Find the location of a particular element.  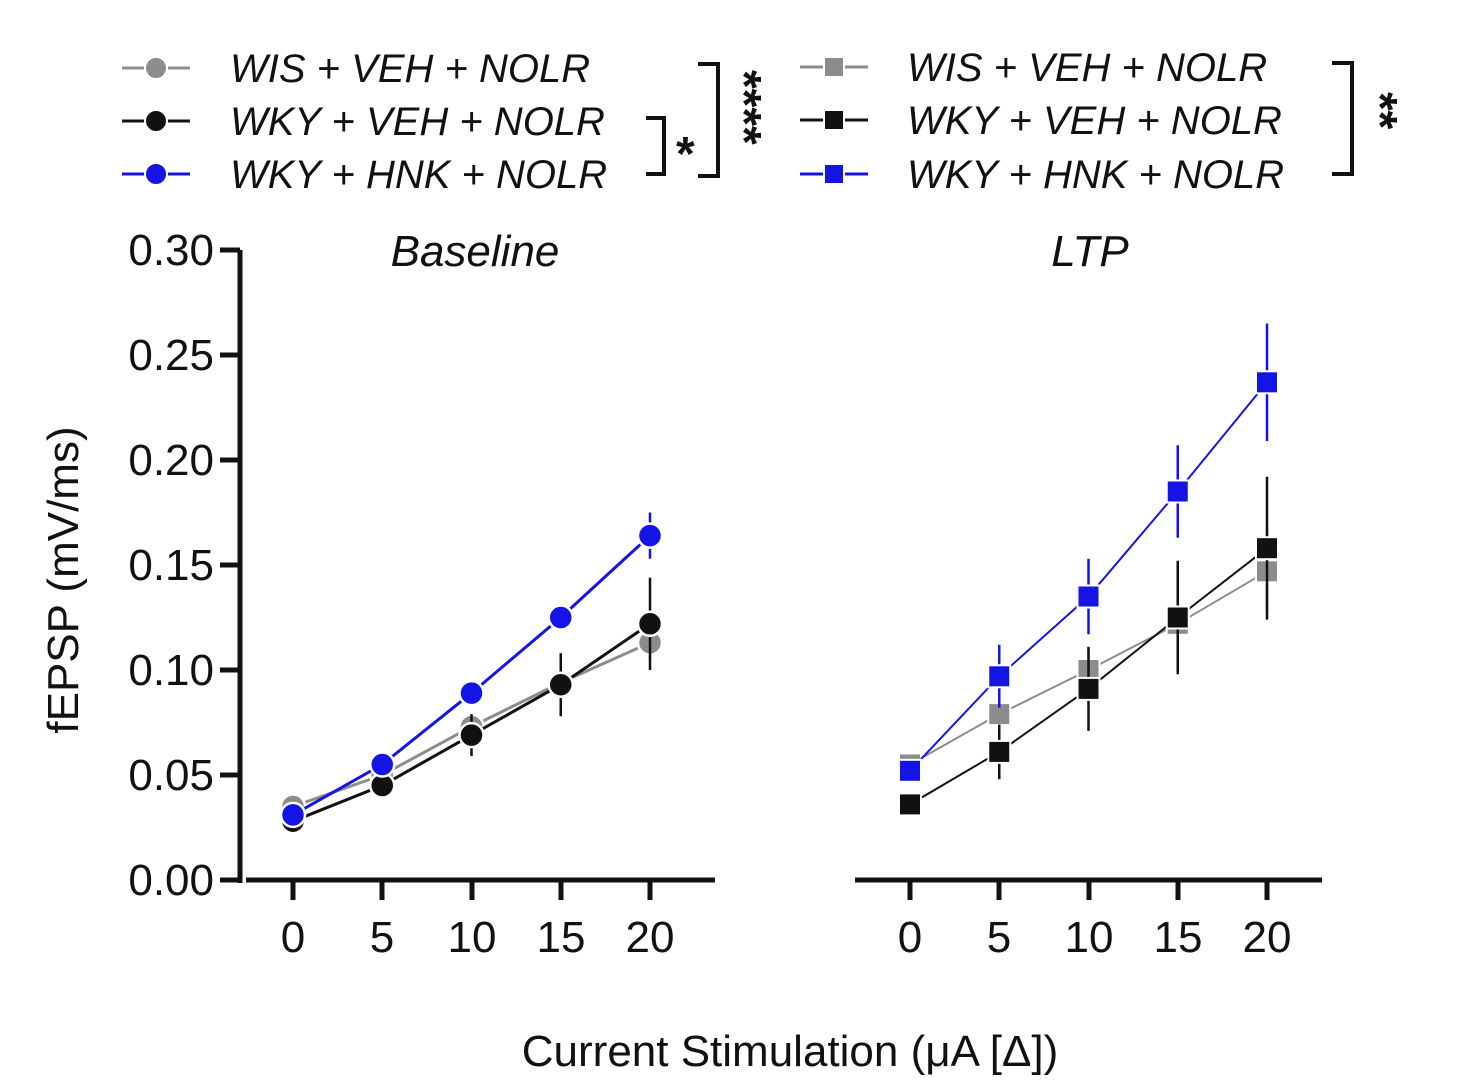

significance-inner-label: * is located at coordinates (685, 154).